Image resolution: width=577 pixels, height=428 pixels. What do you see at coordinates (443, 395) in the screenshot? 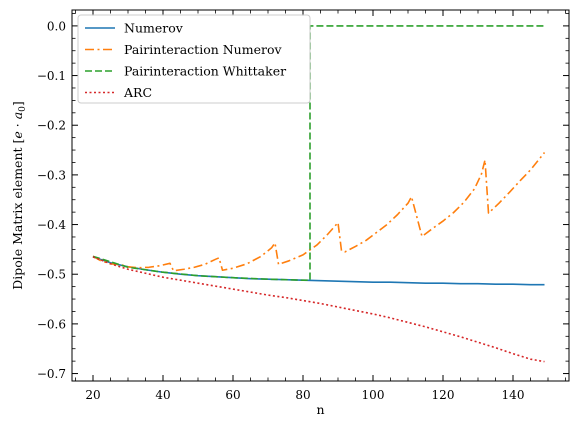
I see `x-tick-label: 120` at bounding box center [443, 395].